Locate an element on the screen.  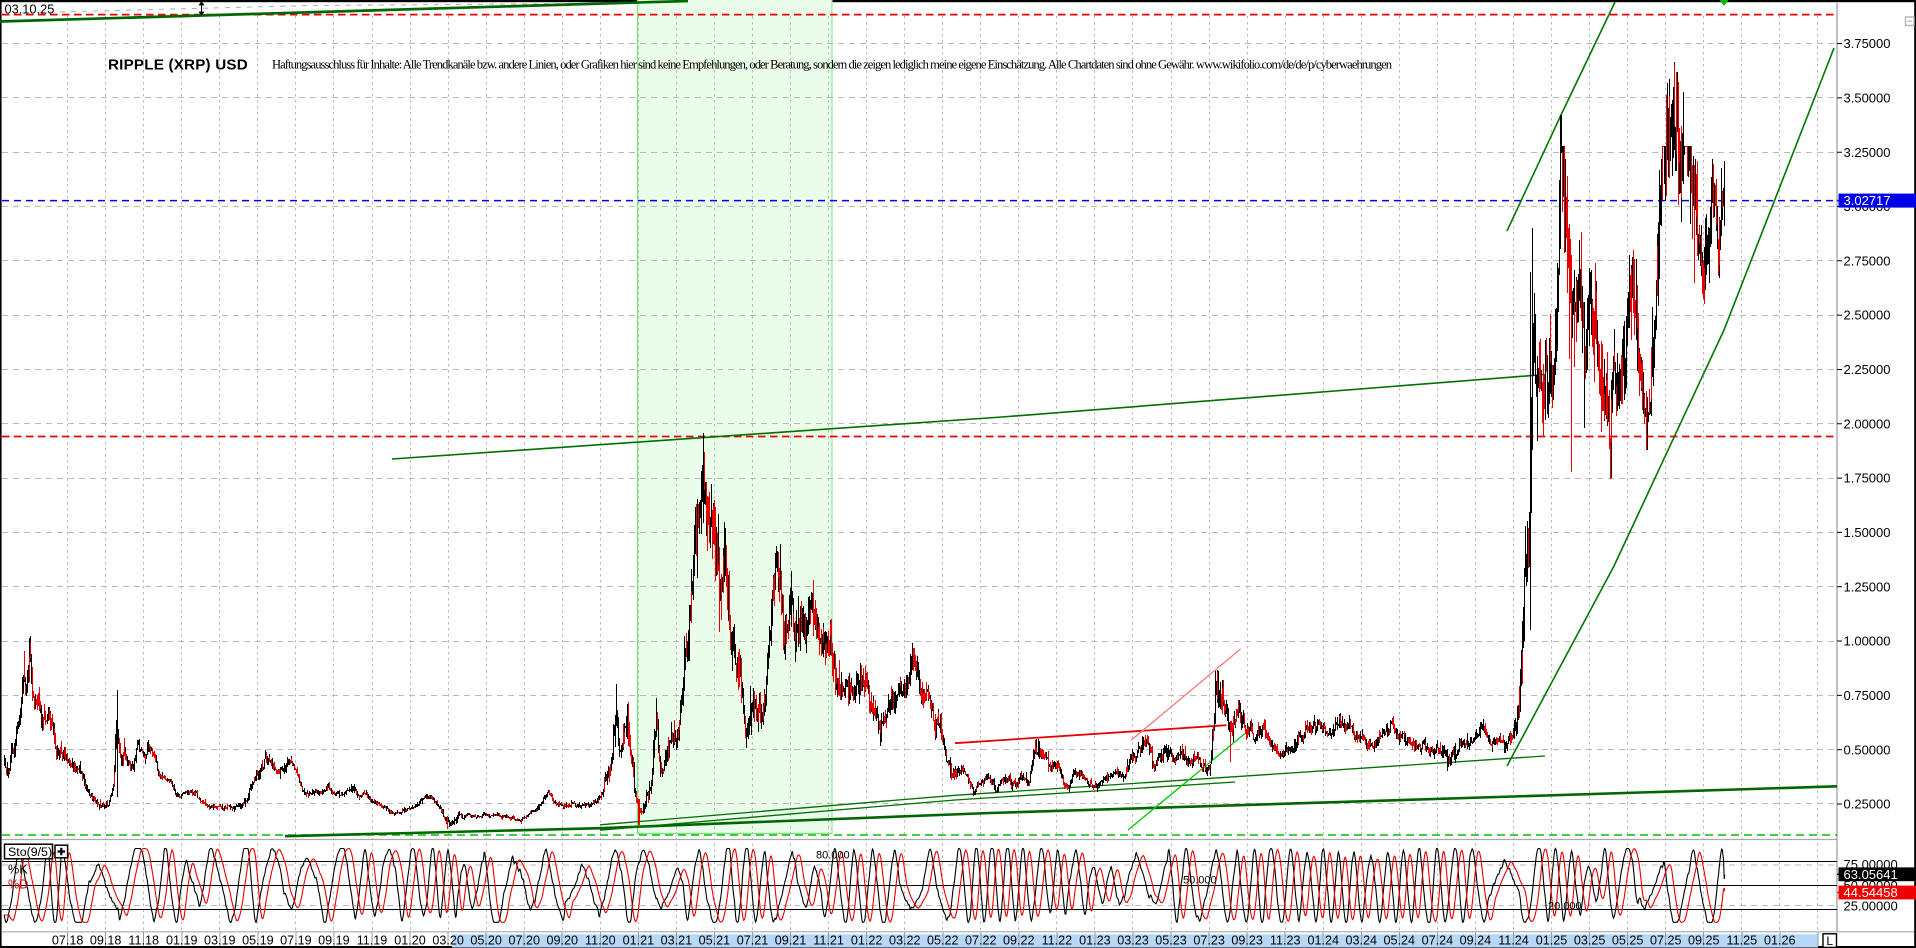
svg-text: 07.18 is located at coordinates (68, 941).